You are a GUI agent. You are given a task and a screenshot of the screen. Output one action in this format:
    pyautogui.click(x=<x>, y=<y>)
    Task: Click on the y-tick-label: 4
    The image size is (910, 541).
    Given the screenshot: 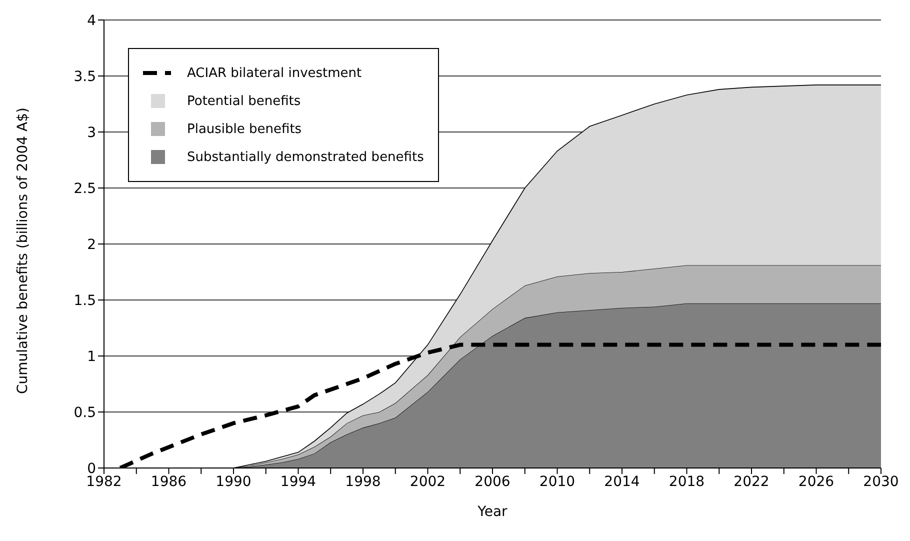 What is the action you would take?
    pyautogui.click(x=91, y=20)
    